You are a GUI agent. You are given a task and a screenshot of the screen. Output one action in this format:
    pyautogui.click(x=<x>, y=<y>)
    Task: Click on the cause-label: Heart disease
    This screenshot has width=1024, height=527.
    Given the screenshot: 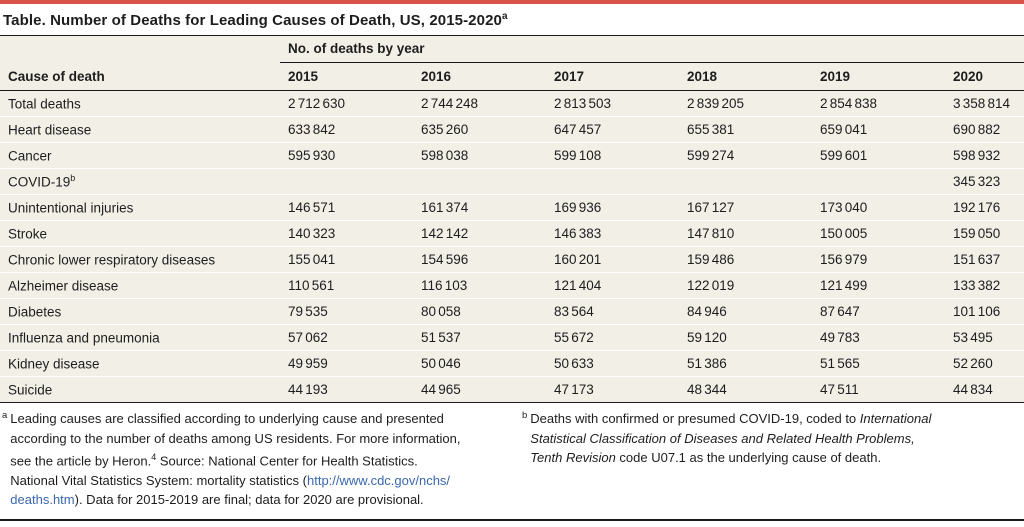 What is the action you would take?
    pyautogui.click(x=50, y=130)
    